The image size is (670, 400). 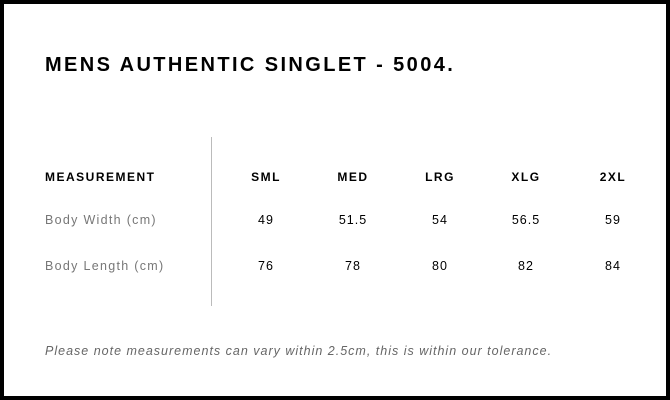 I want to click on table-cell: 54, so click(x=440, y=220).